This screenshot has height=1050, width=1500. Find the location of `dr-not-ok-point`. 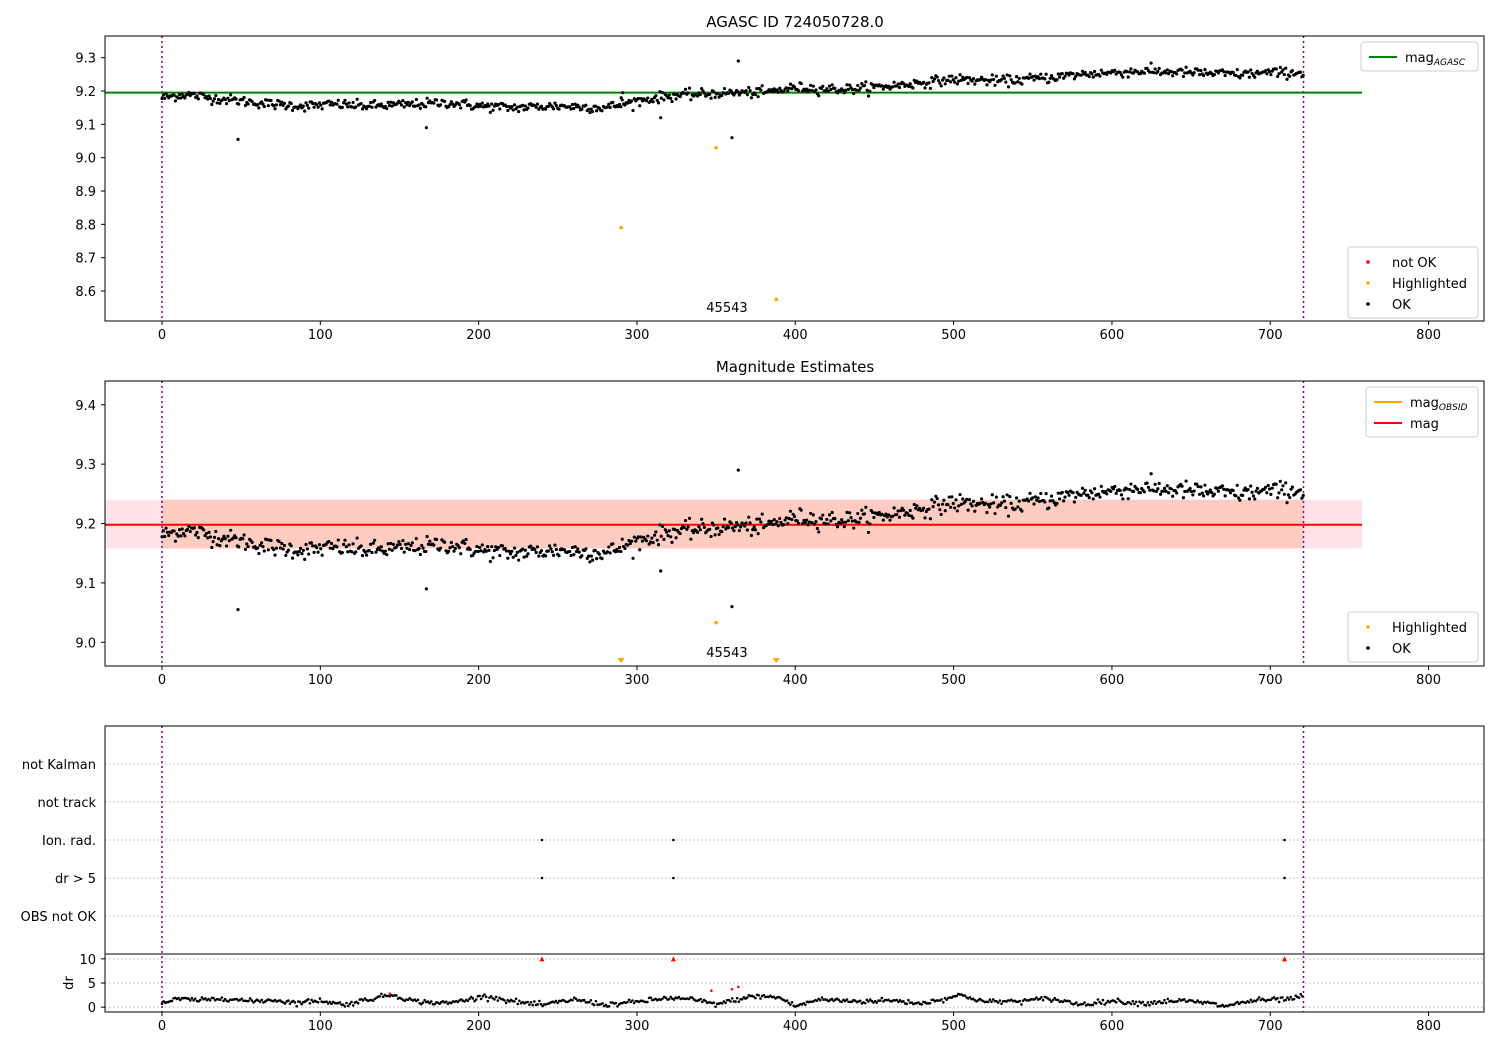

dr-not-ok-point is located at coordinates (711, 991).